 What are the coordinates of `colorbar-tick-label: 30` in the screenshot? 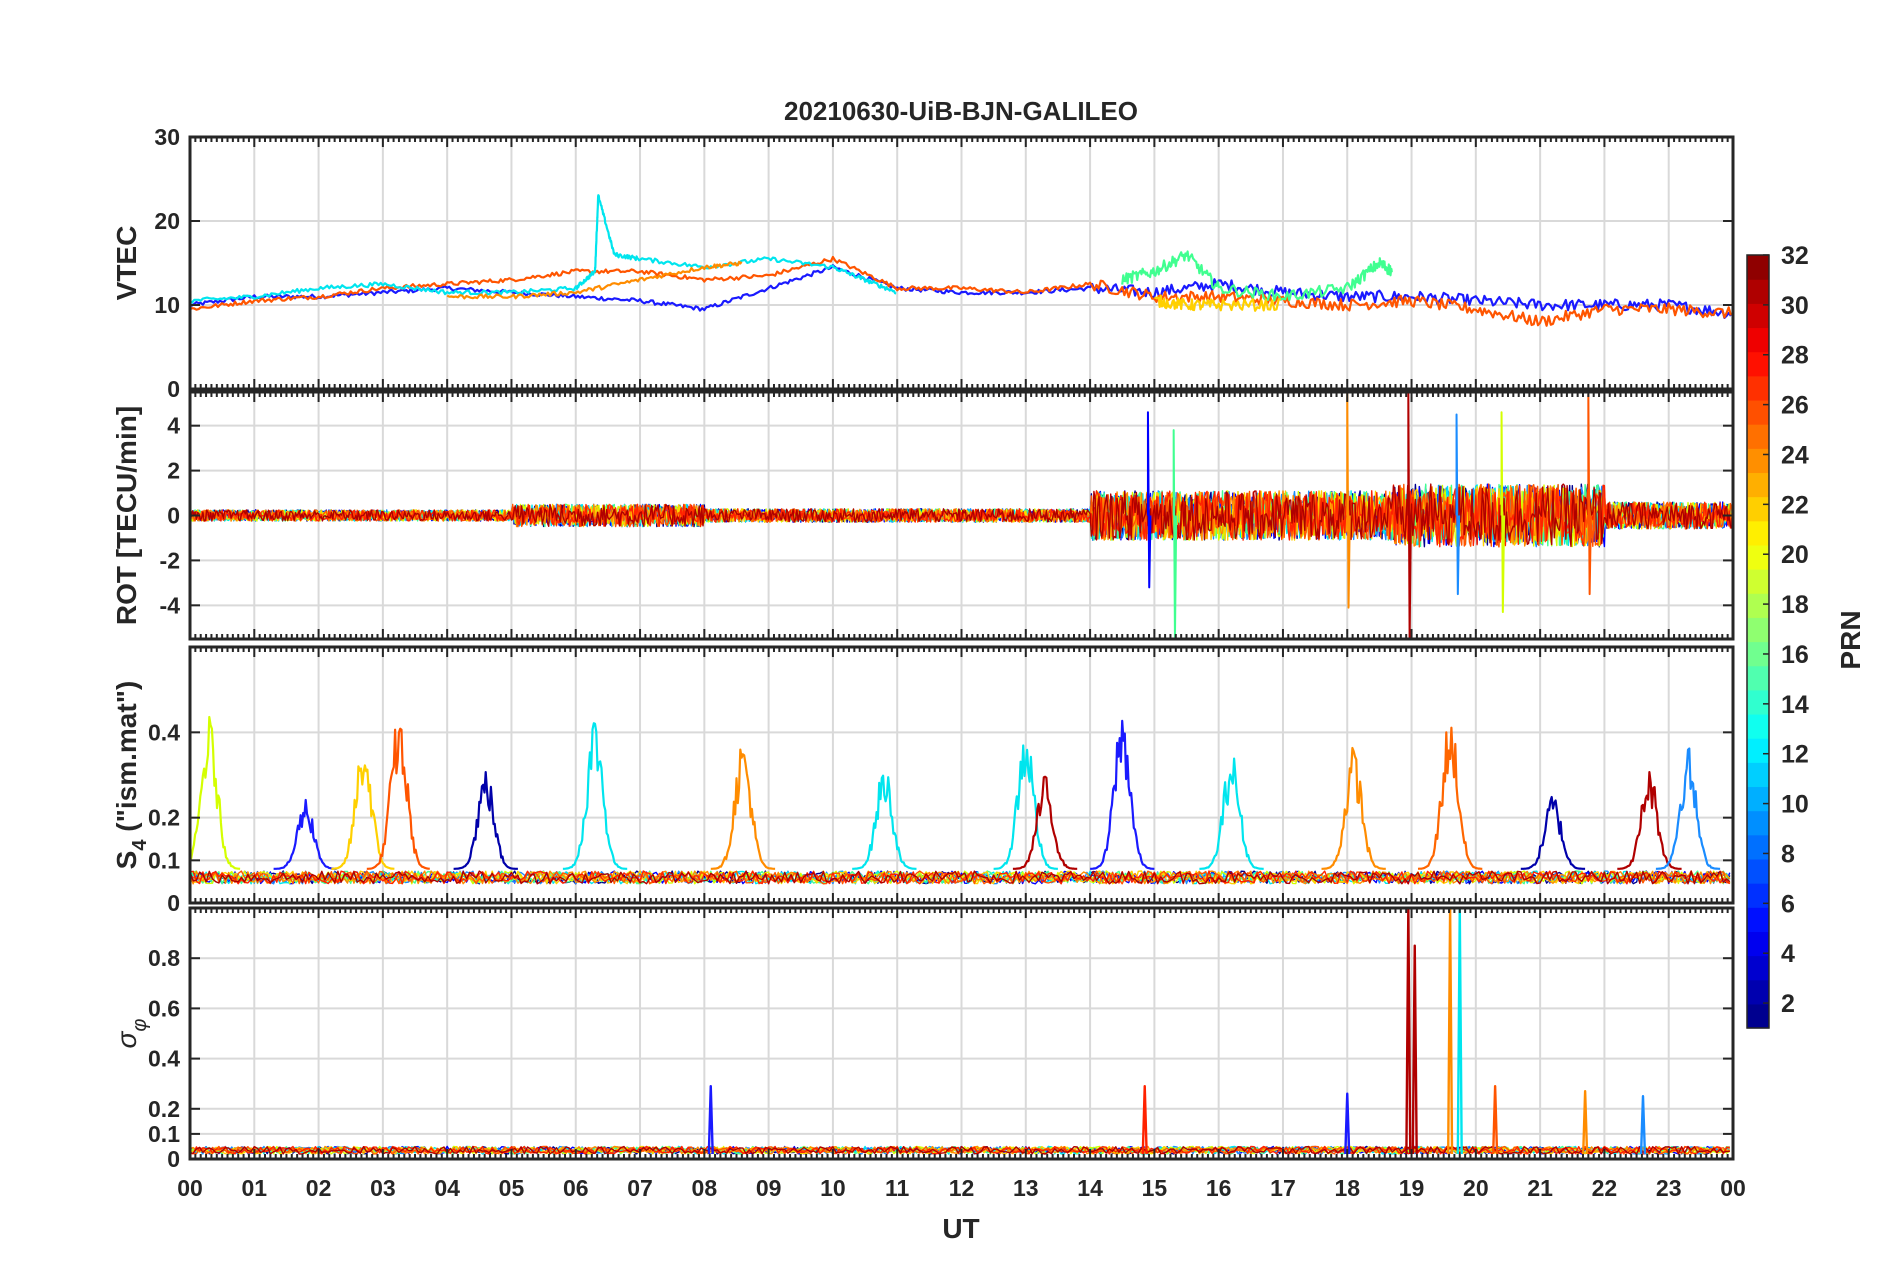 It's located at (1795, 306).